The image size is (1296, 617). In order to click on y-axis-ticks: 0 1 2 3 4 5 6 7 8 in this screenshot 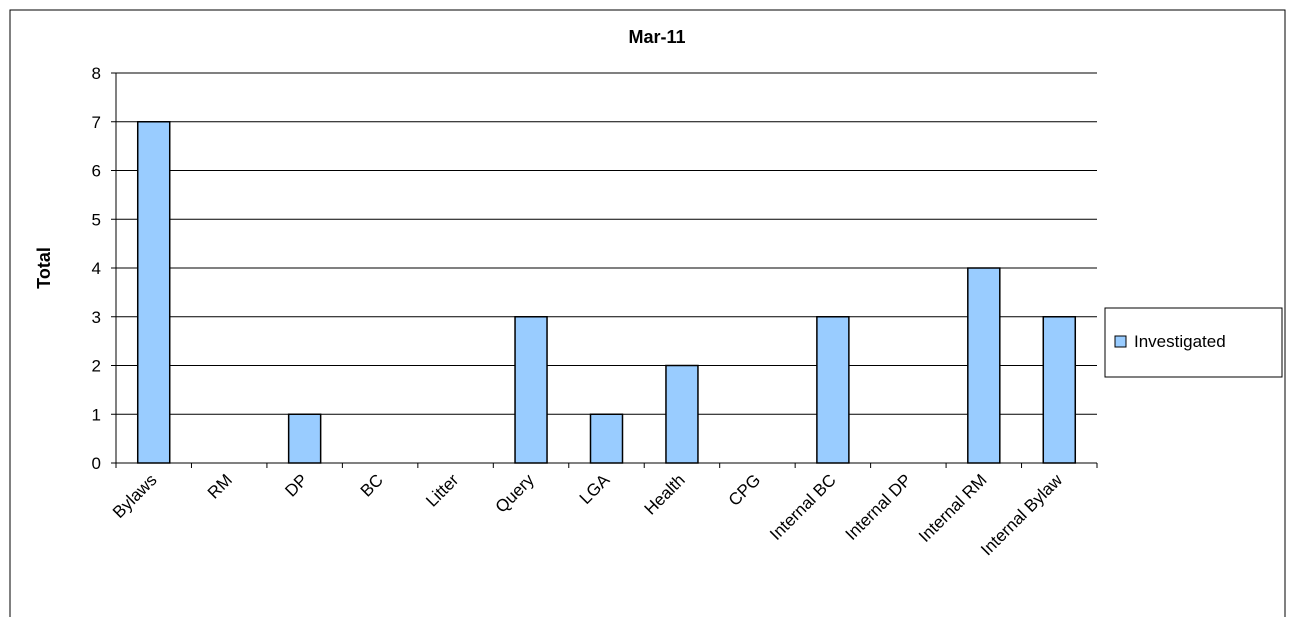, I will do `click(104, 268)`.